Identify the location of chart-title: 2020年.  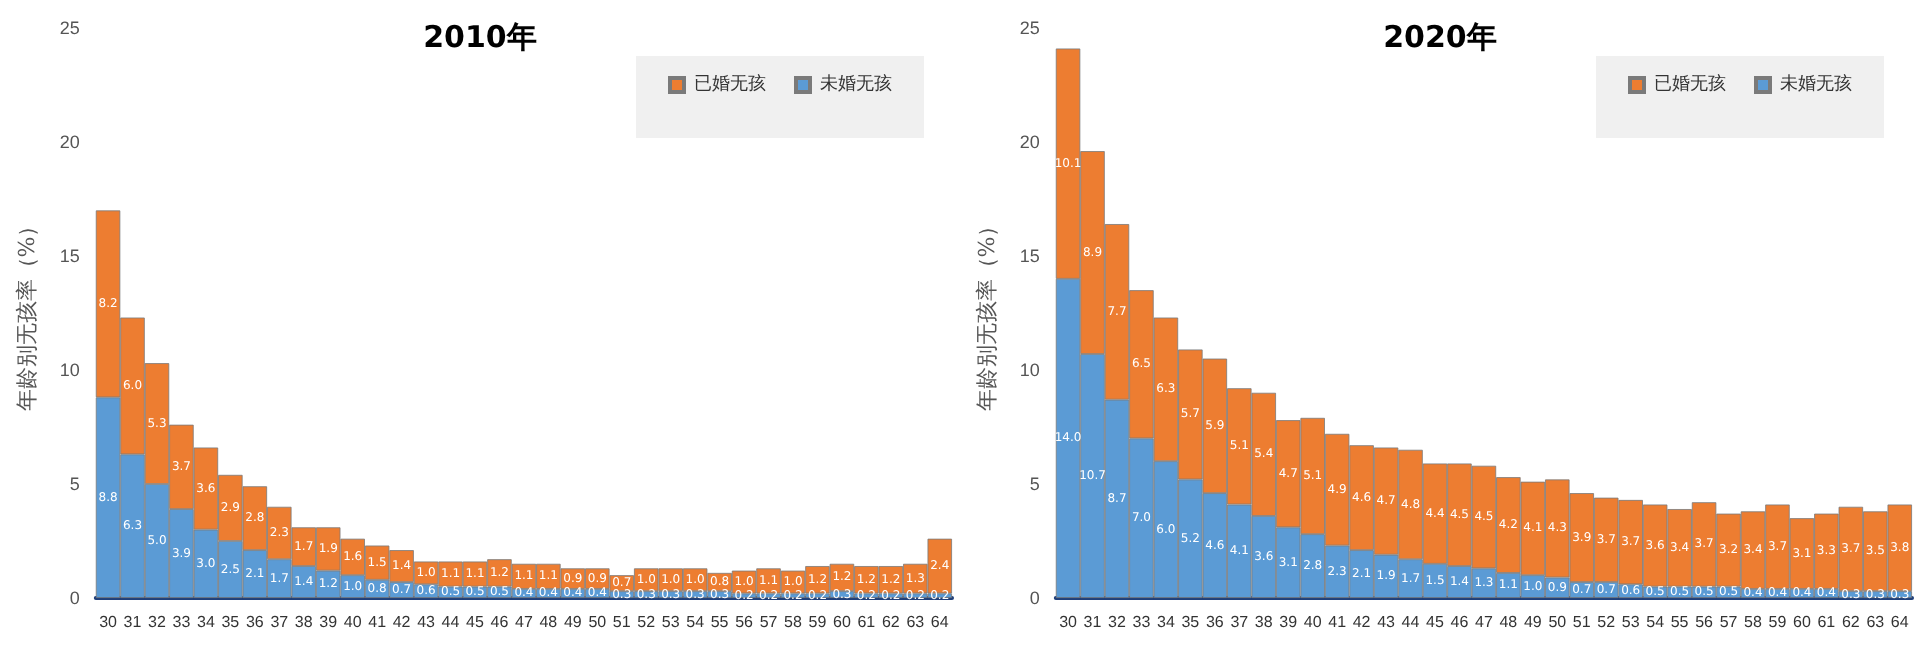
(1440, 37).